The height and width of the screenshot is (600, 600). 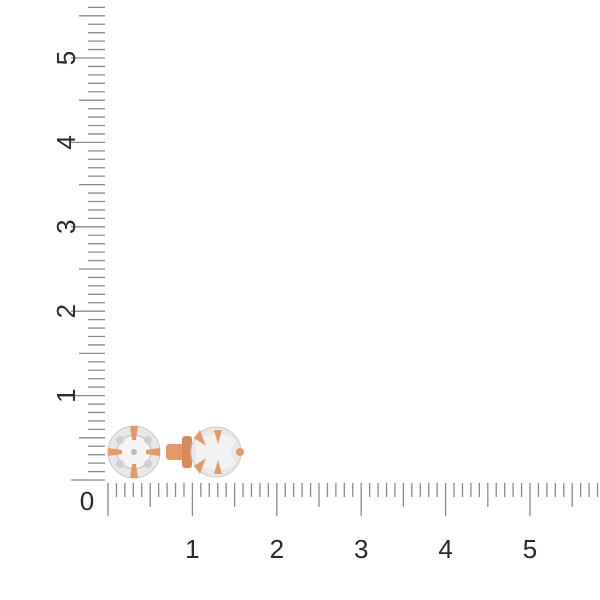 What do you see at coordinates (66, 142) in the screenshot?
I see `y-label: 4` at bounding box center [66, 142].